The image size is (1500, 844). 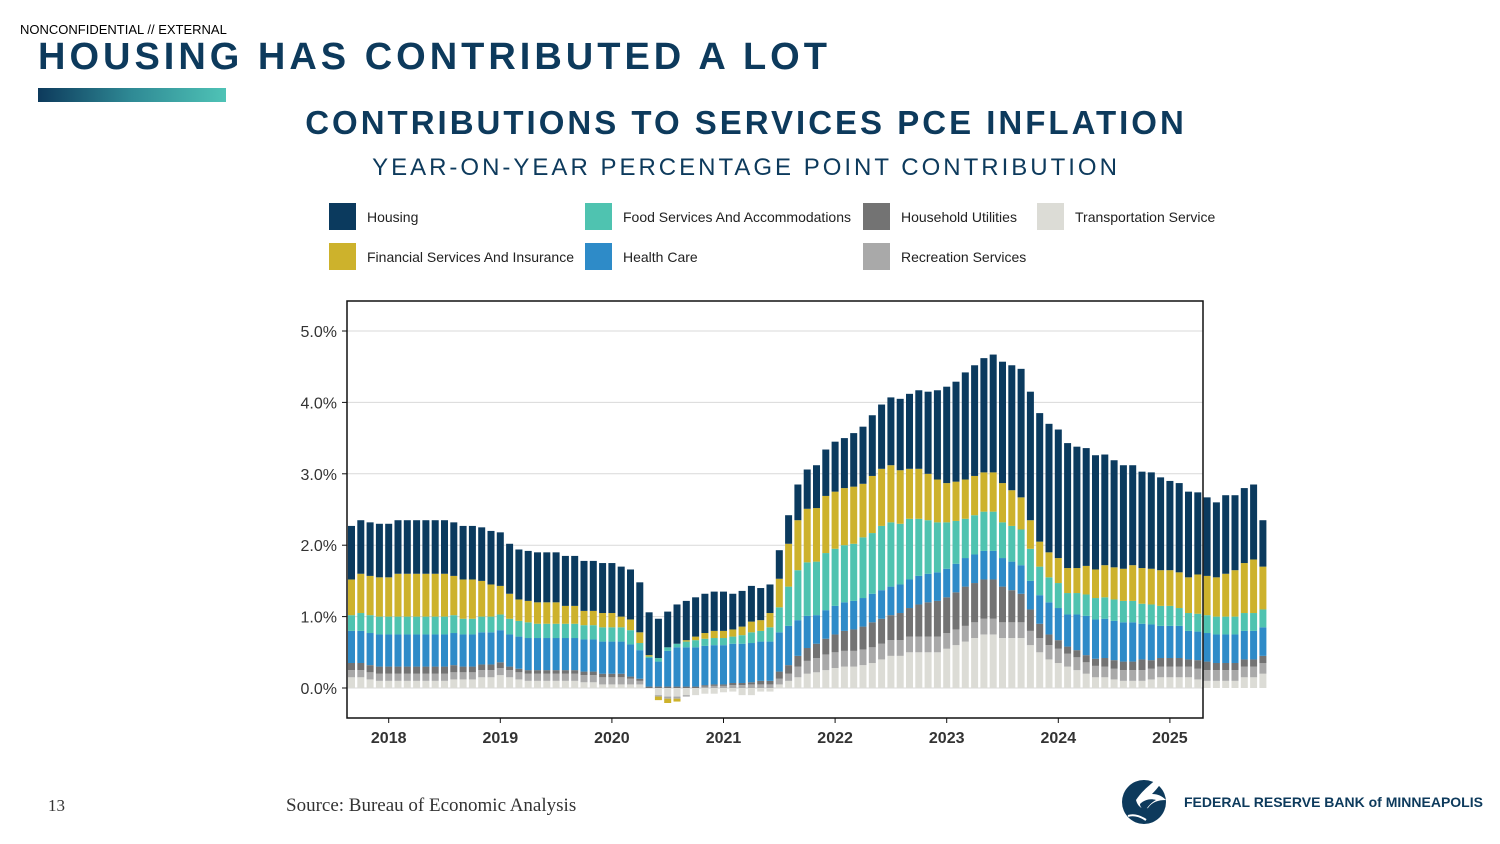 What do you see at coordinates (123, 29) in the screenshot?
I see `classification-label: NONCONFIDENTIAL // EXTERNAL` at bounding box center [123, 29].